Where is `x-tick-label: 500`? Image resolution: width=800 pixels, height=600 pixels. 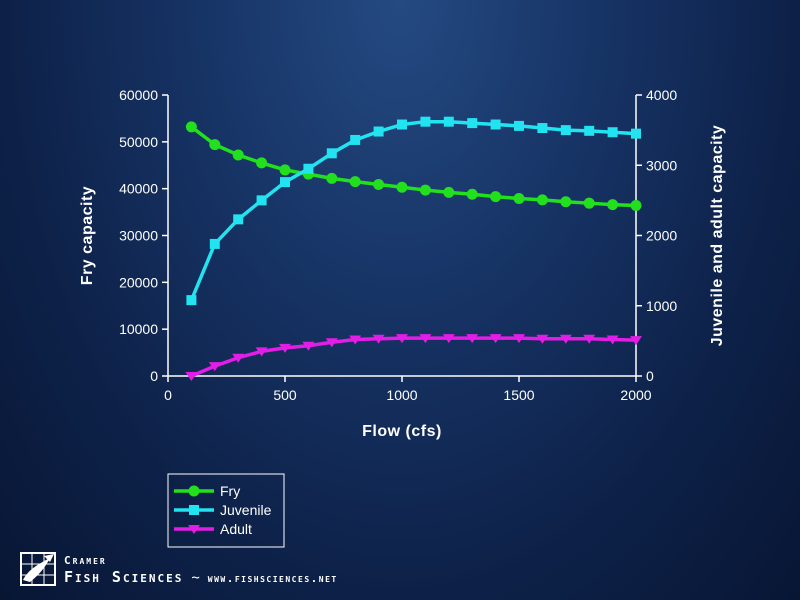 x-tick-label: 500 is located at coordinates (285, 395).